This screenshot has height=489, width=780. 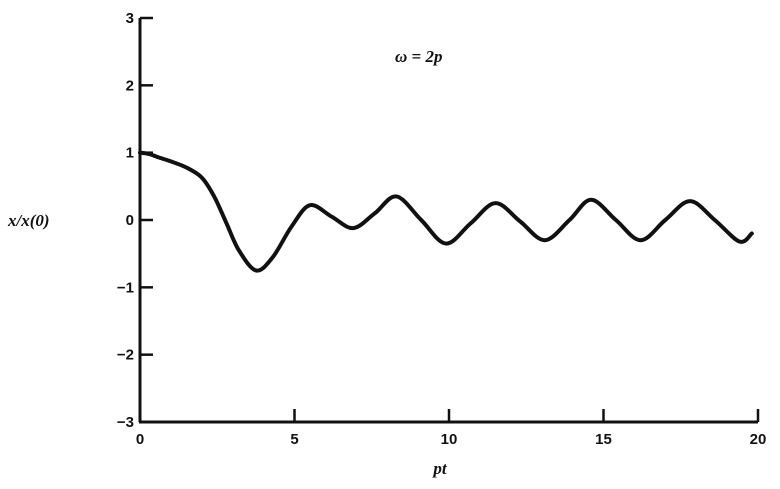 What do you see at coordinates (449, 439) in the screenshot?
I see `x-tick-label: 10` at bounding box center [449, 439].